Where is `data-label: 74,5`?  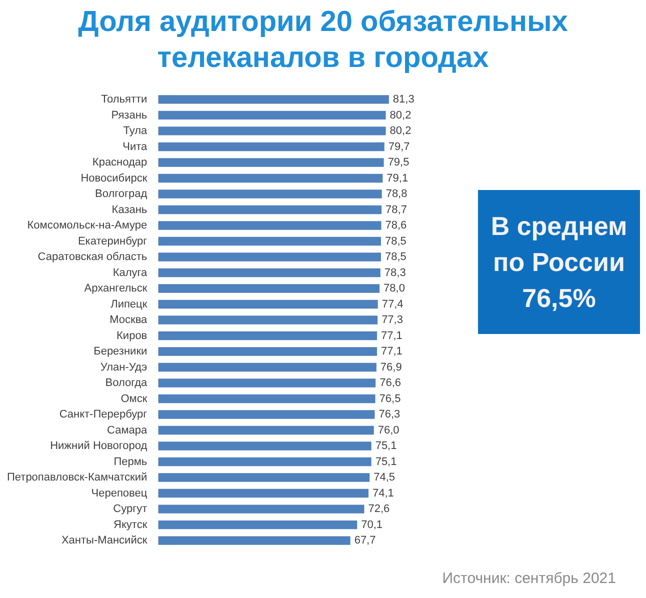
data-label: 74,5 is located at coordinates (385, 478).